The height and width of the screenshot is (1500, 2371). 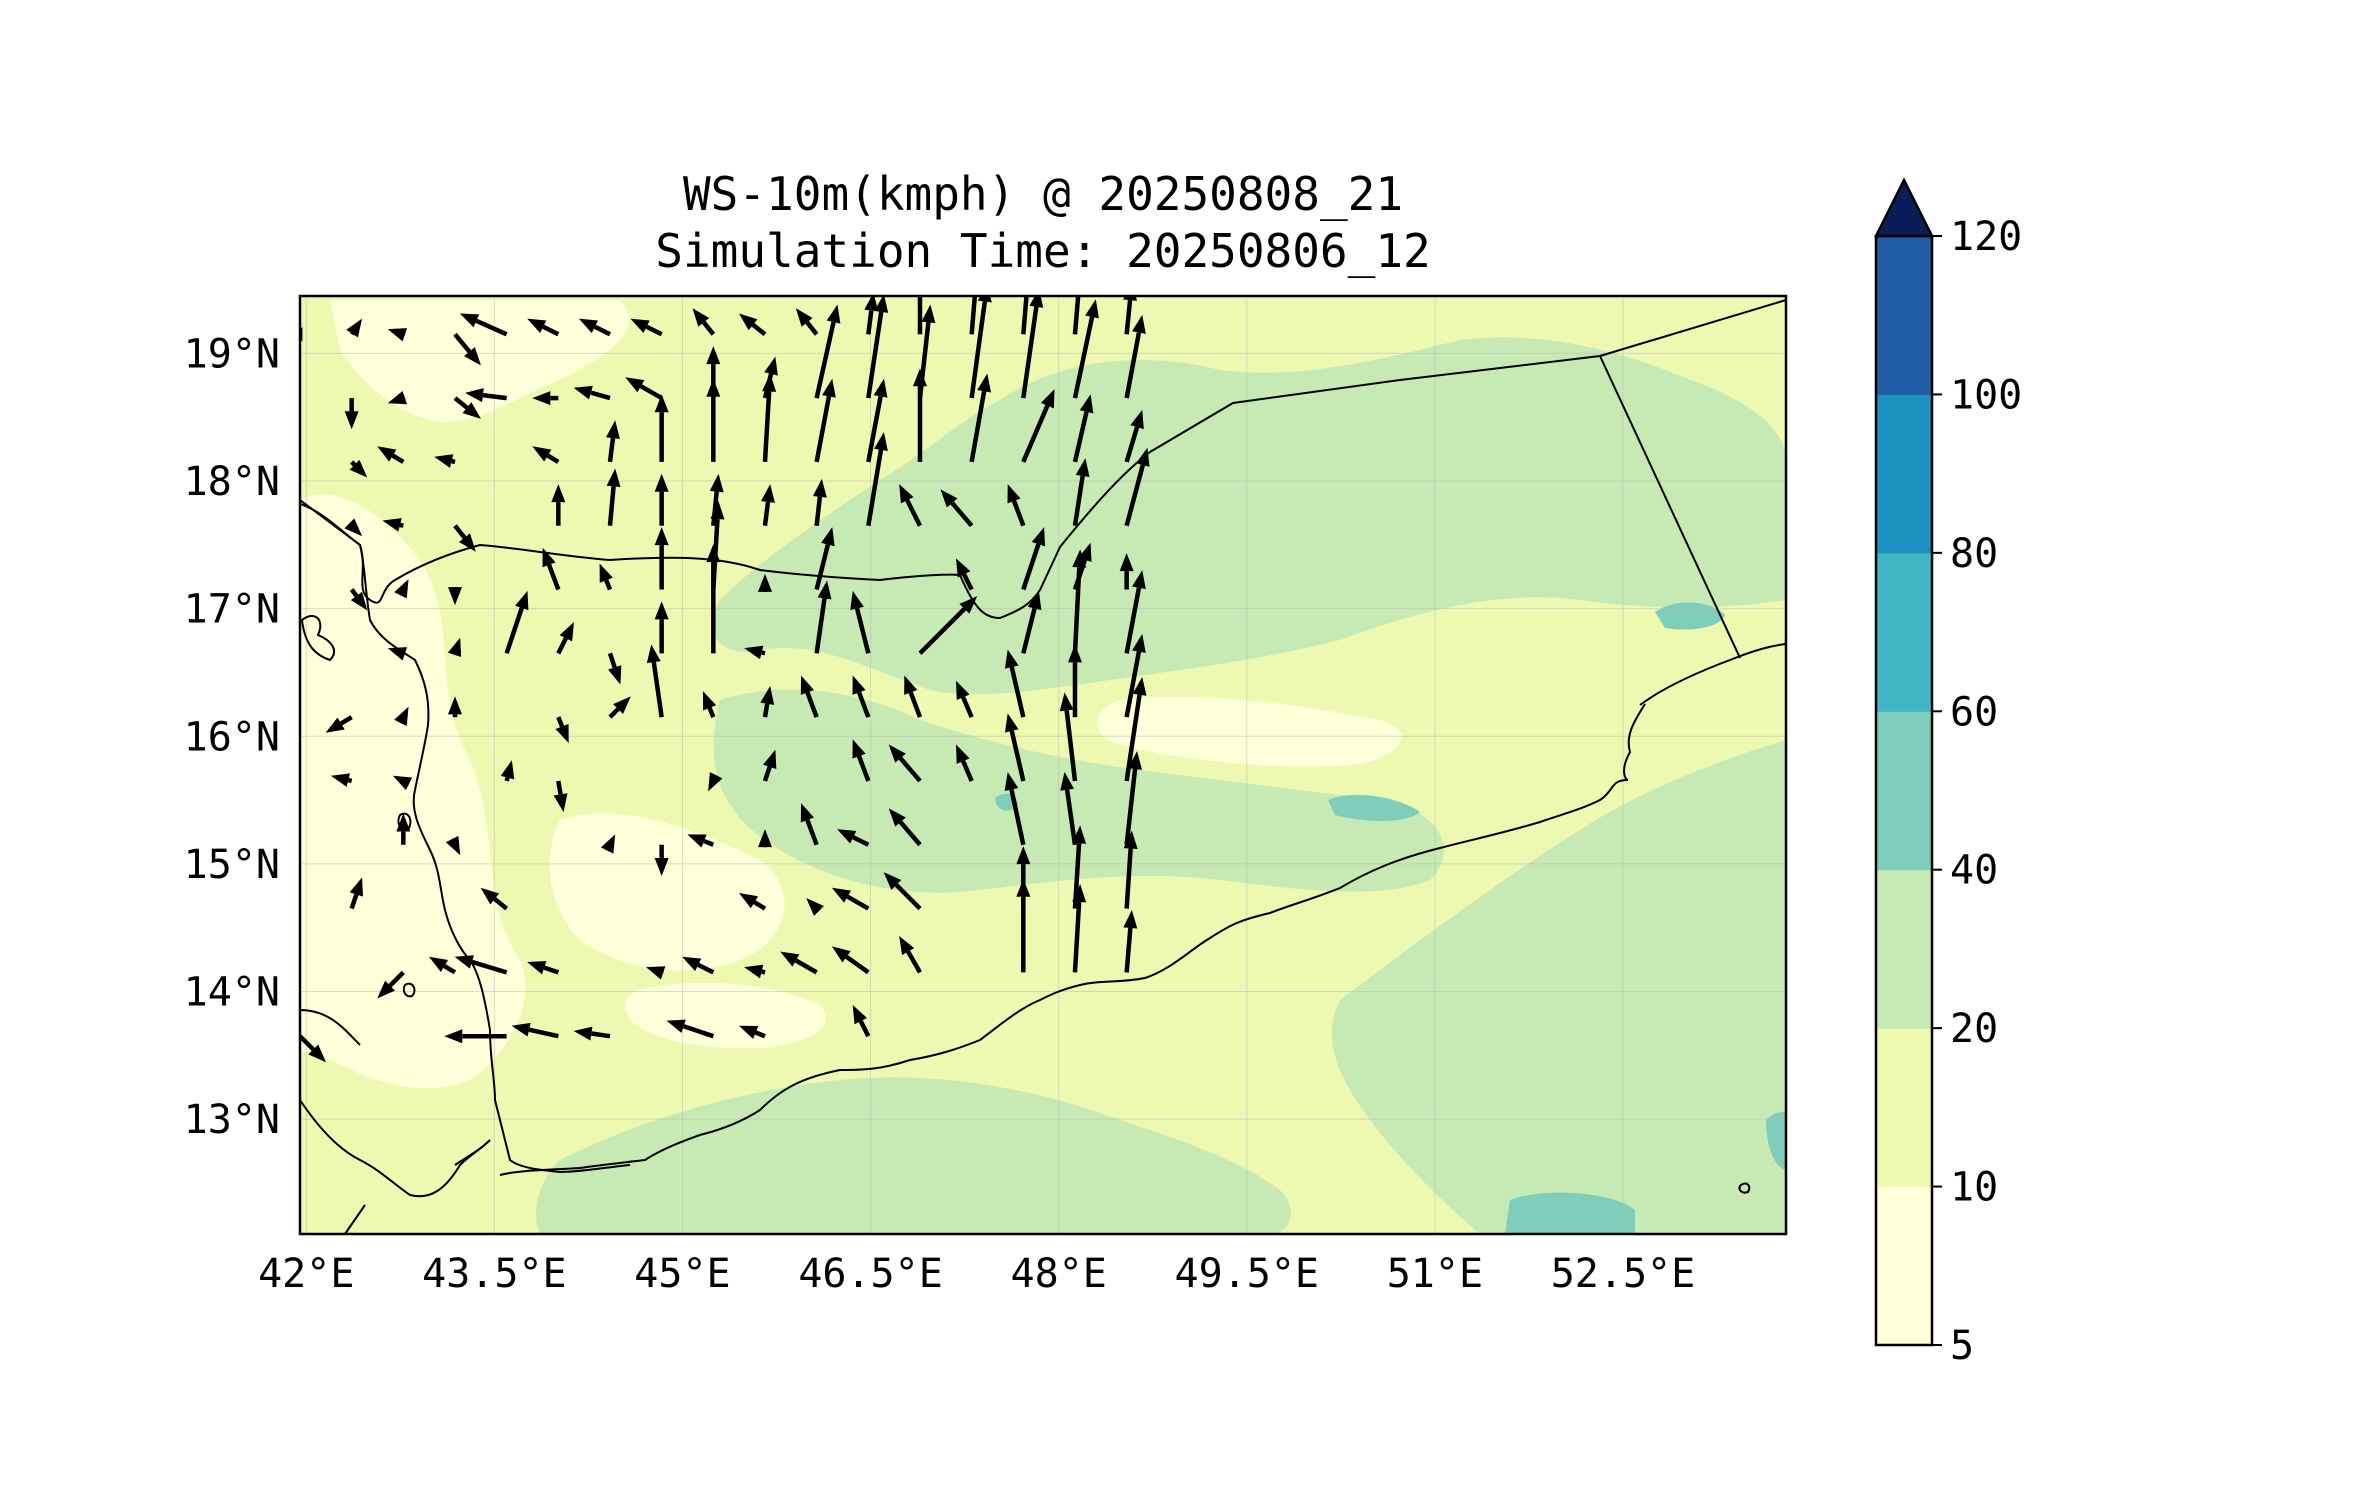 I want to click on contour-spot-central, so click(x=1374, y=807).